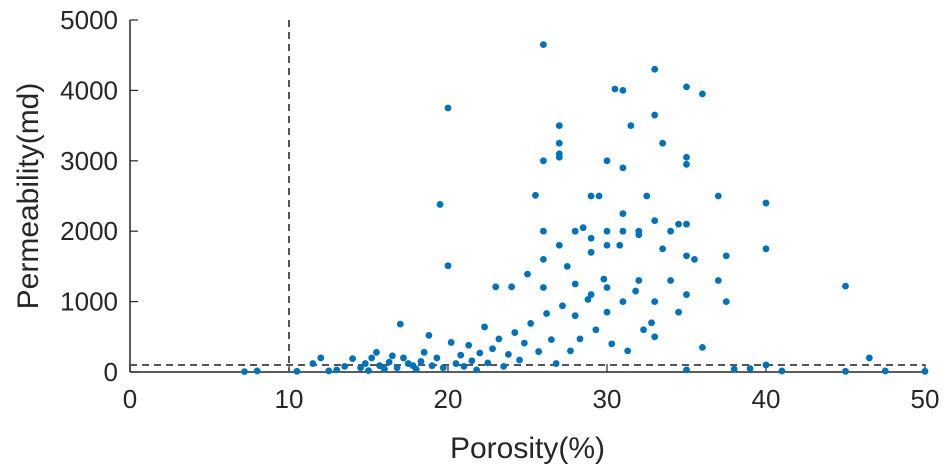 The image size is (946, 466). What do you see at coordinates (527, 448) in the screenshot?
I see `x-axis-label: Porosity(%)` at bounding box center [527, 448].